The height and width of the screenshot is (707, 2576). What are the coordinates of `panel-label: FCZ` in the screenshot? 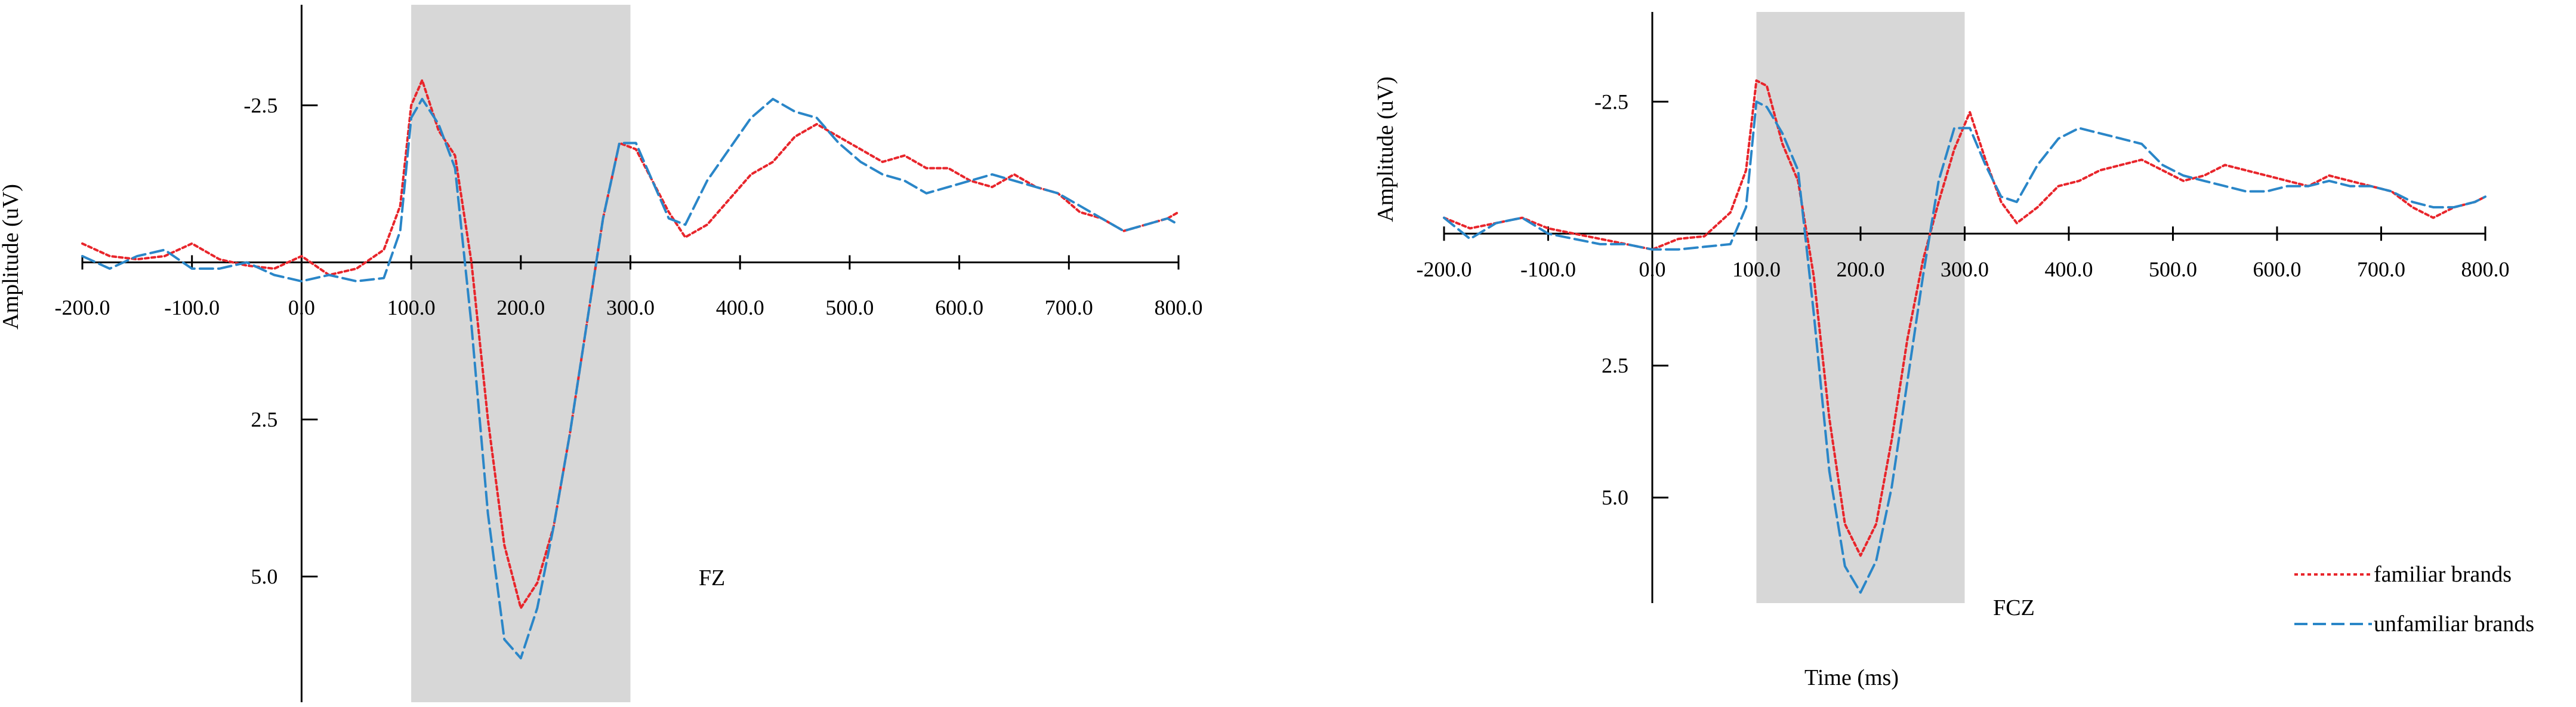 It's located at (2014, 607).